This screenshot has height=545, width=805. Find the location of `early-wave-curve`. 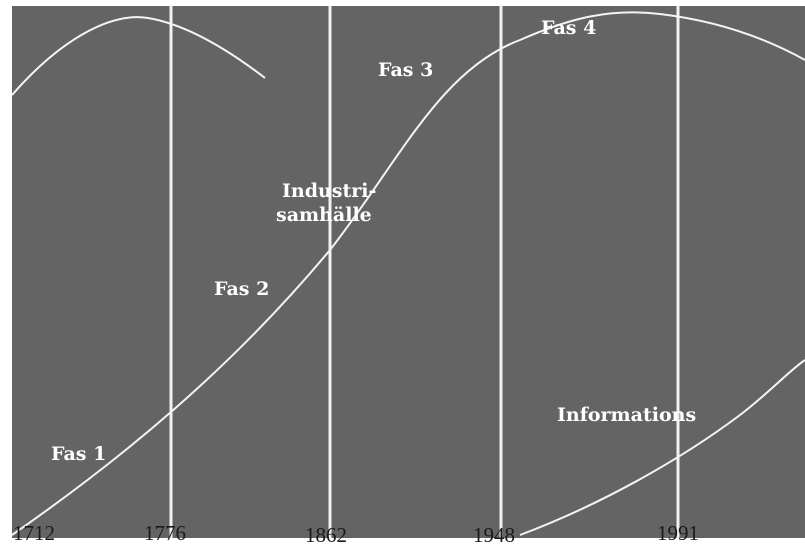

early-wave-curve is located at coordinates (138, 56).